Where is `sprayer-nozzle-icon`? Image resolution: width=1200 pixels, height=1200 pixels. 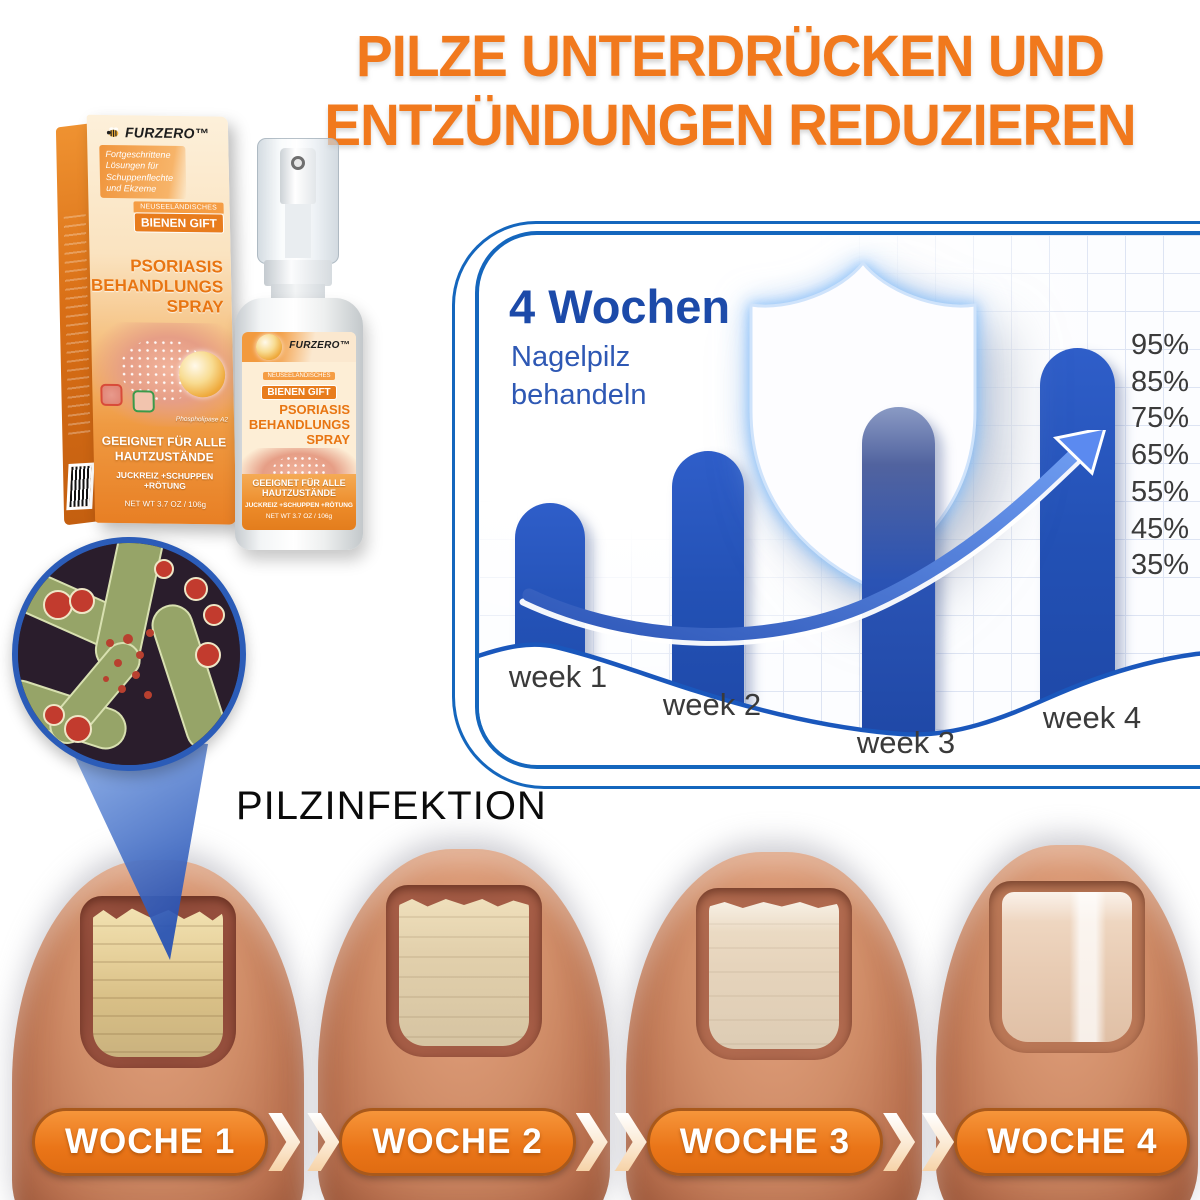 sprayer-nozzle-icon is located at coordinates (298, 163).